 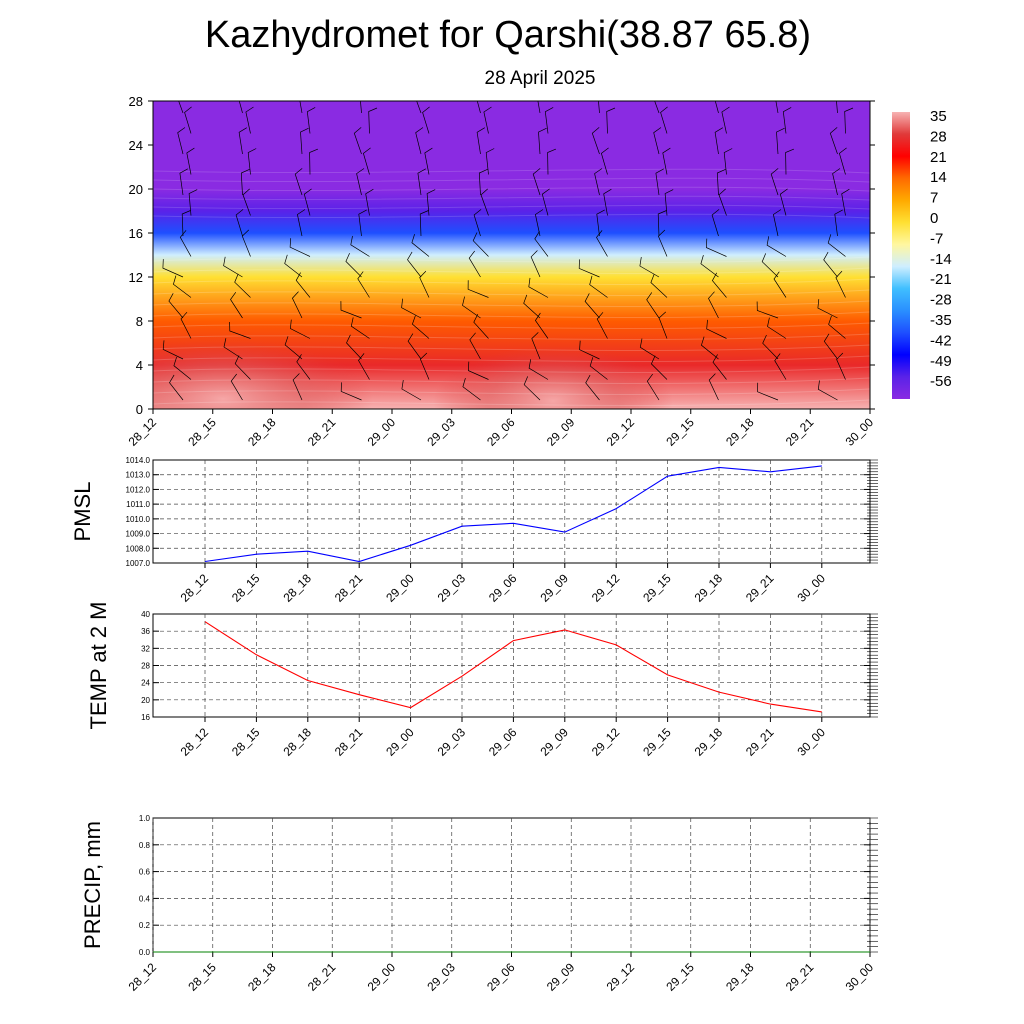 What do you see at coordinates (138, 519) in the screenshot?
I see `y-tick-label: 1010.0` at bounding box center [138, 519].